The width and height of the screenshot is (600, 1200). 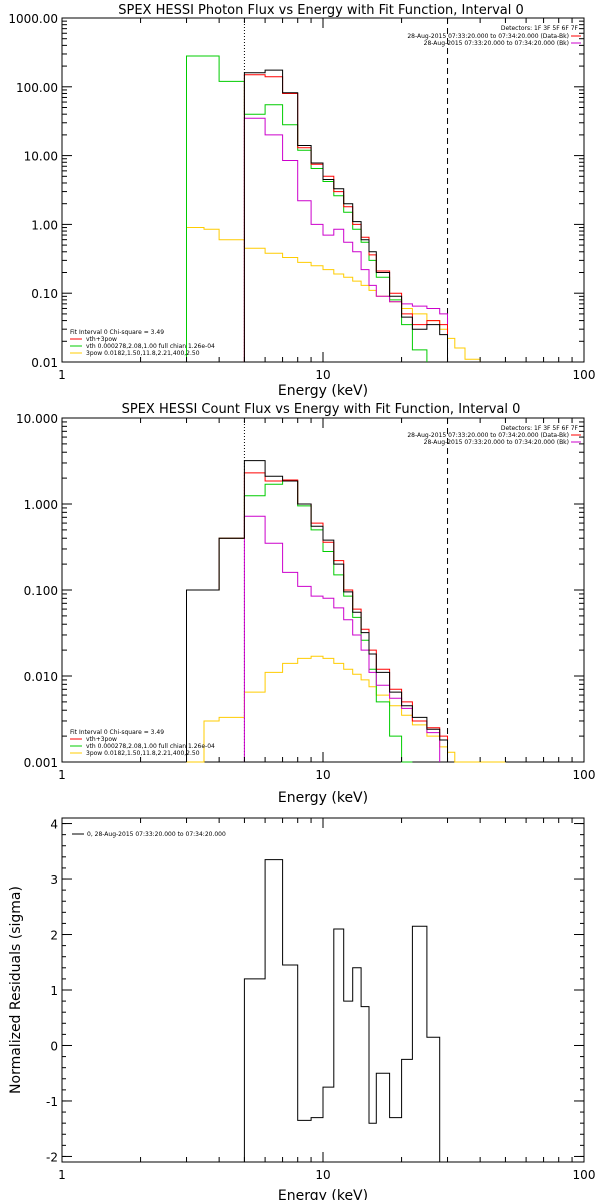 What do you see at coordinates (54, 991) in the screenshot?
I see `y-tick-label: 1` at bounding box center [54, 991].